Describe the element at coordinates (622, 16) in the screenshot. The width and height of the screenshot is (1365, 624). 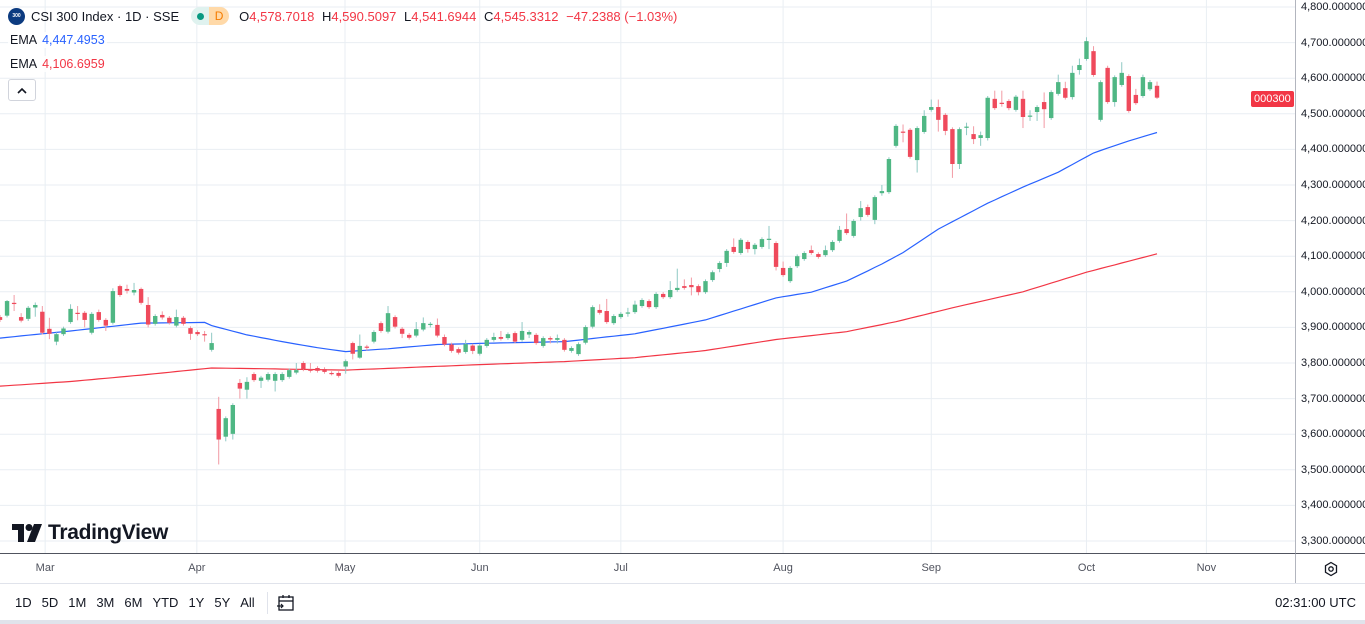
I see `change-value: −47.2388 (−1.03%)` at that location.